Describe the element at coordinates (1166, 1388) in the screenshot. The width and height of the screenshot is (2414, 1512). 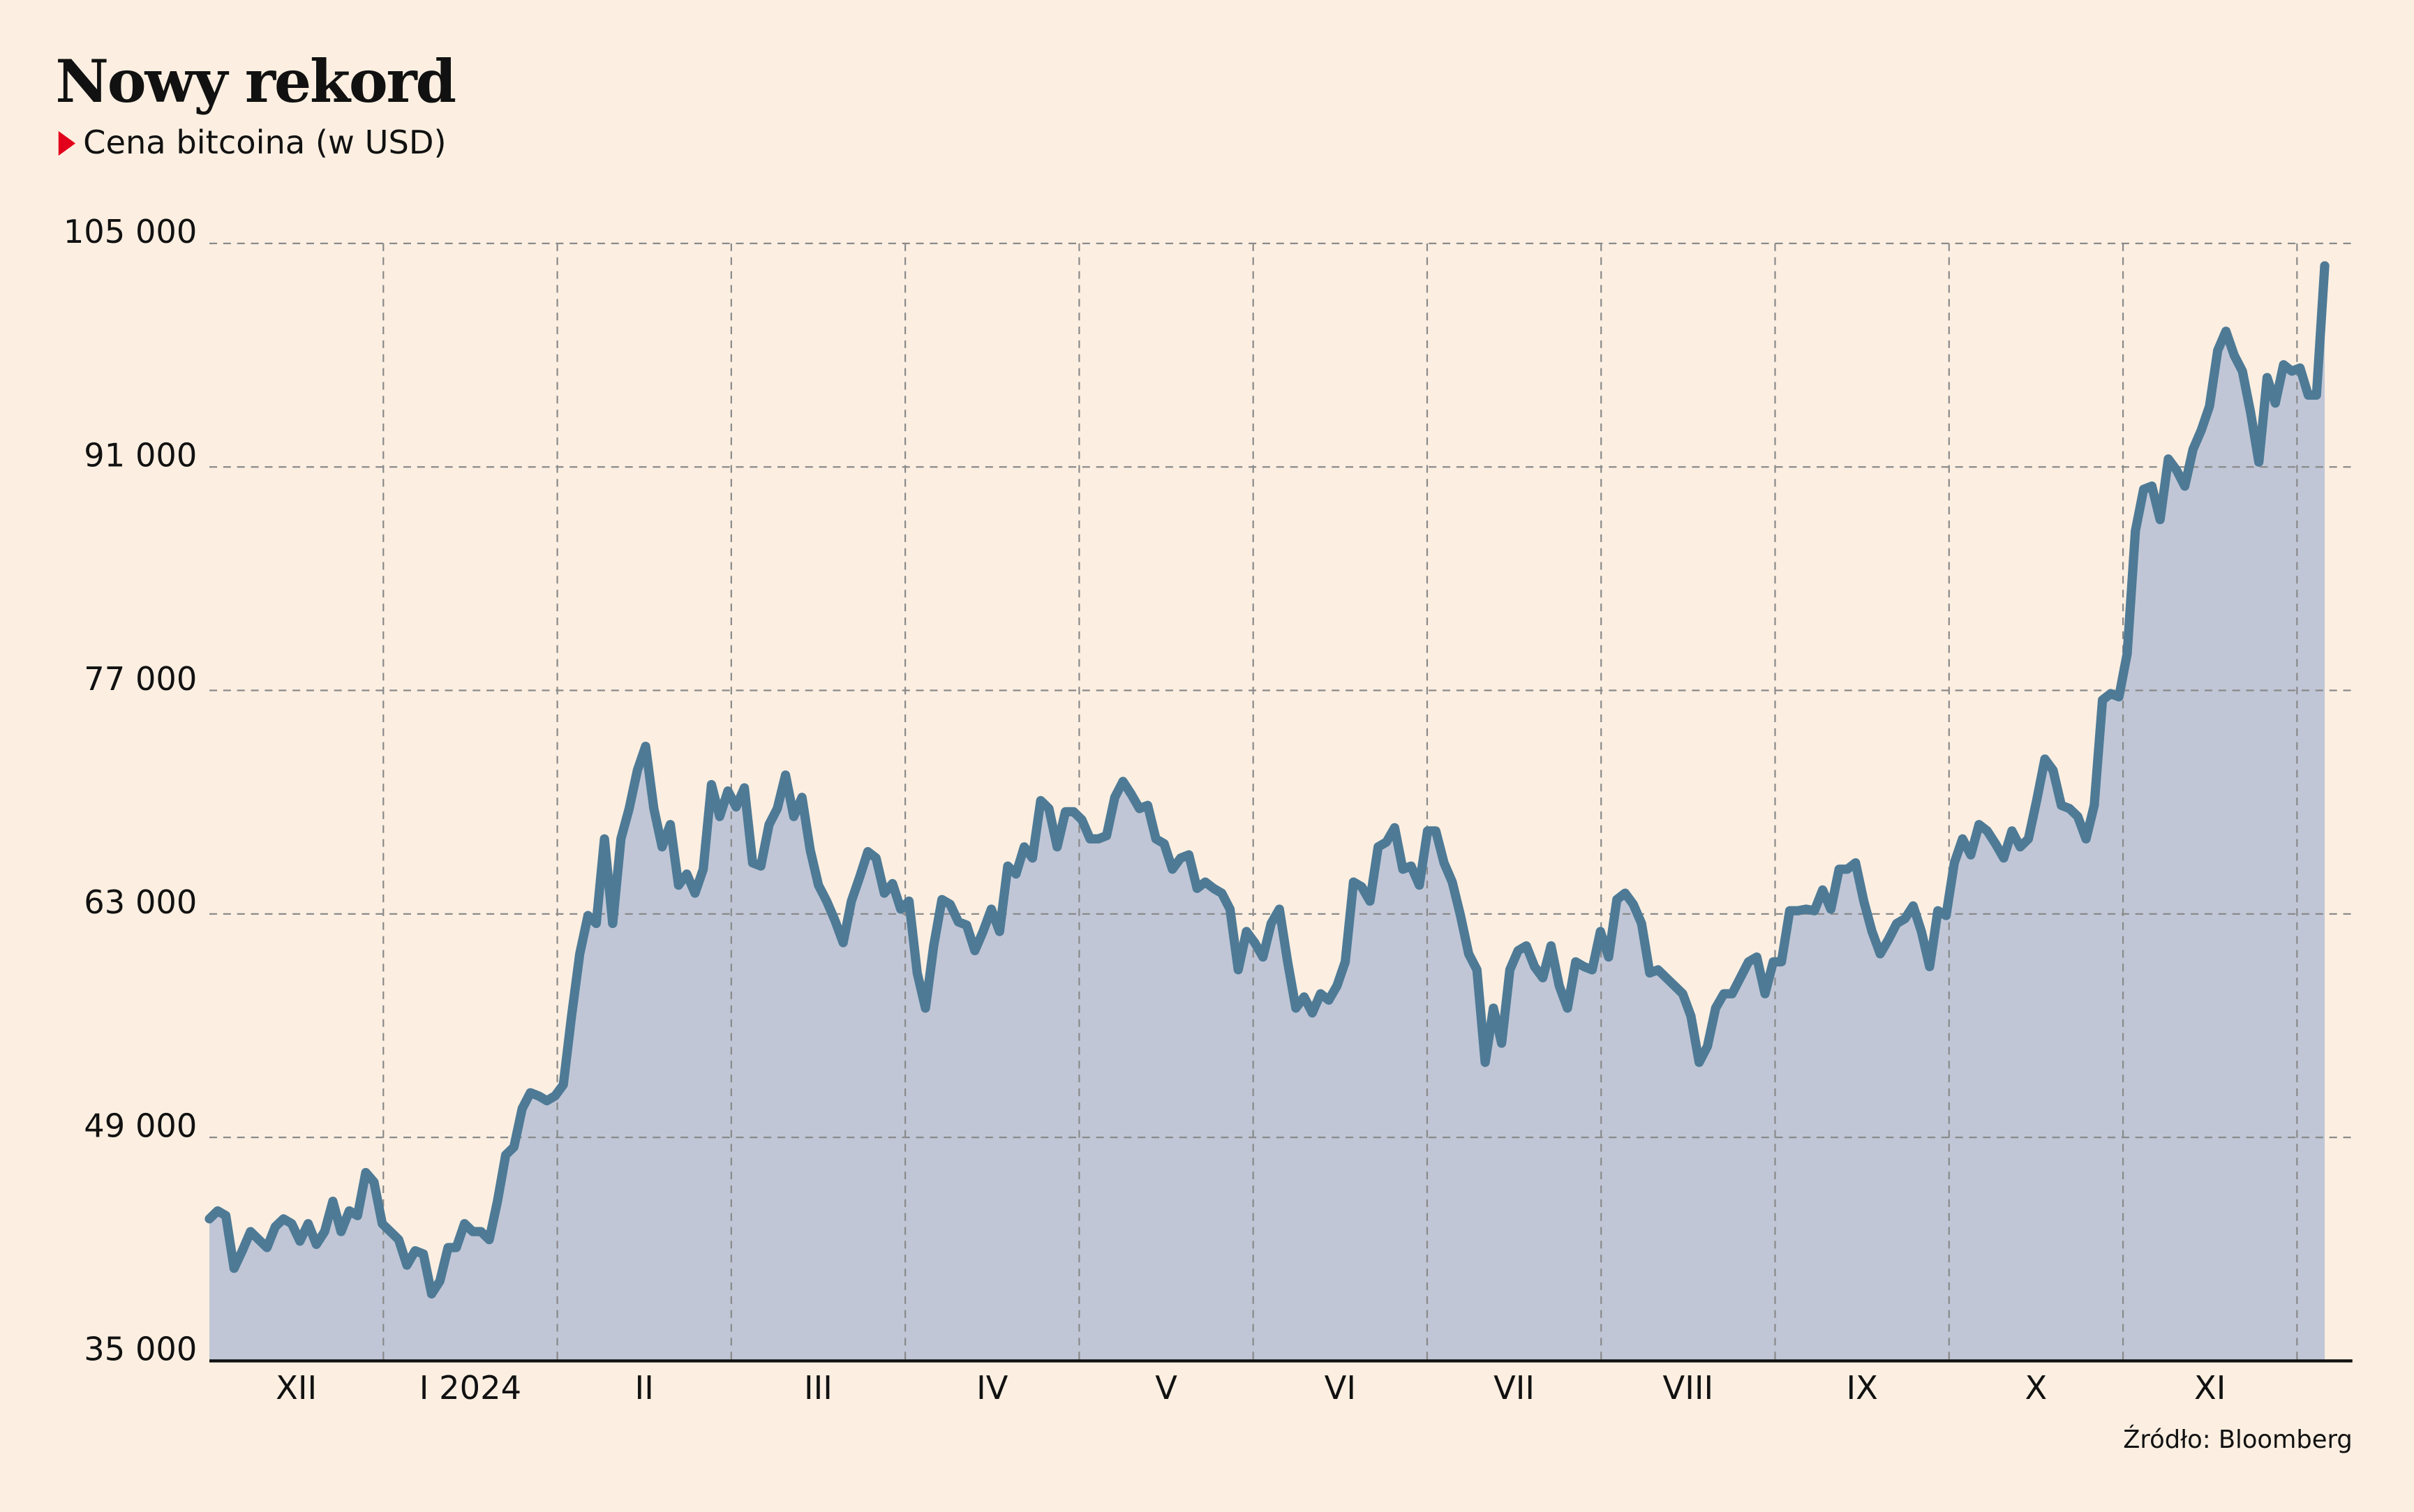
I see `x-tick-label: V` at that location.